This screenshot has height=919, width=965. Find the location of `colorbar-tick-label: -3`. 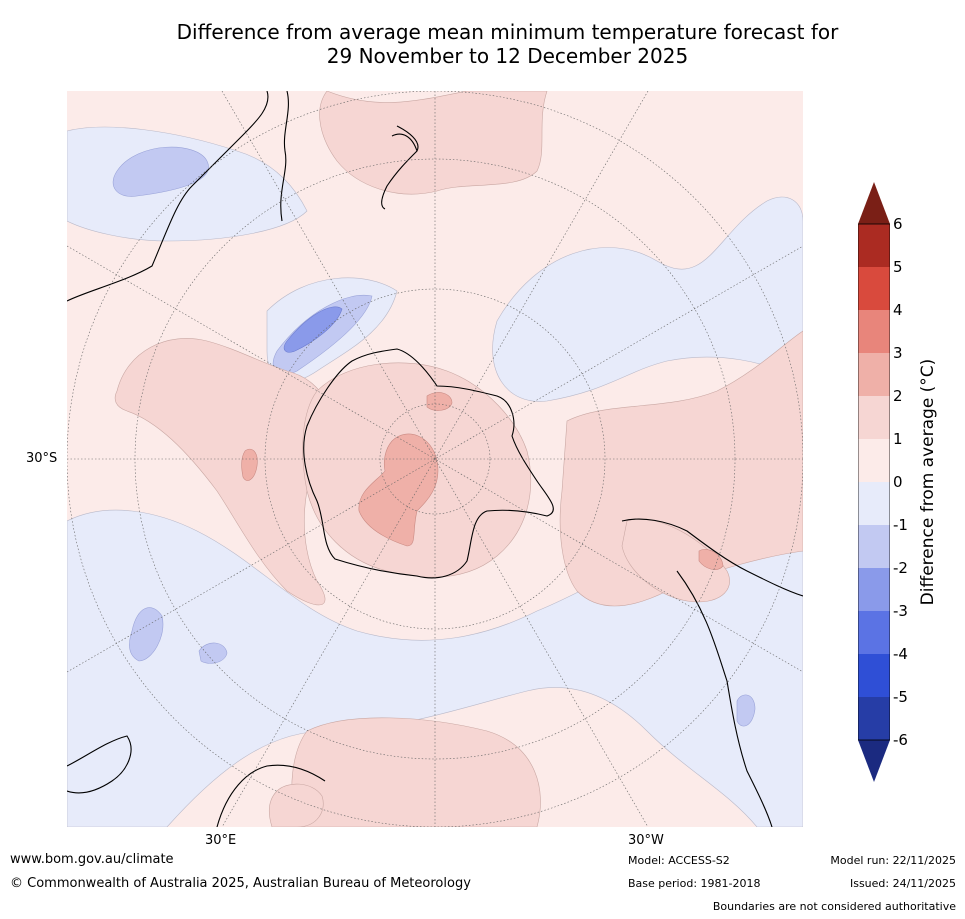

colorbar-tick-label: -3 is located at coordinates (900, 610).